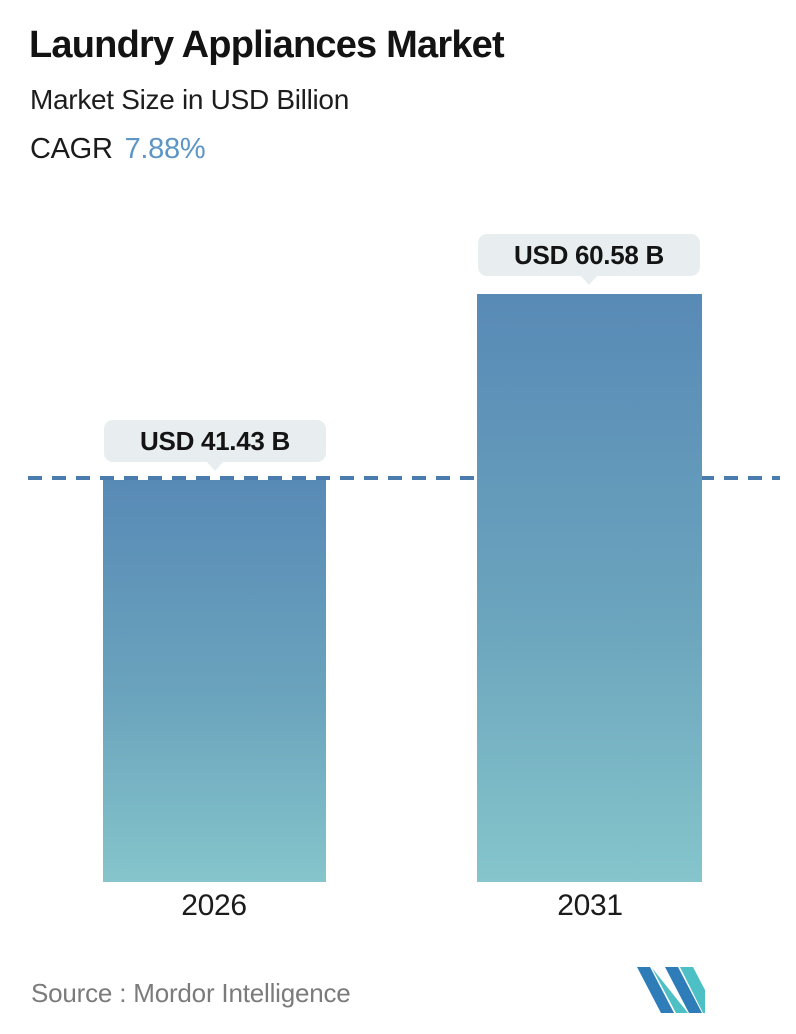 This screenshot has height=1034, width=796. Describe the element at coordinates (267, 45) in the screenshot. I see `page-title: Laundry Appliances Market` at that location.